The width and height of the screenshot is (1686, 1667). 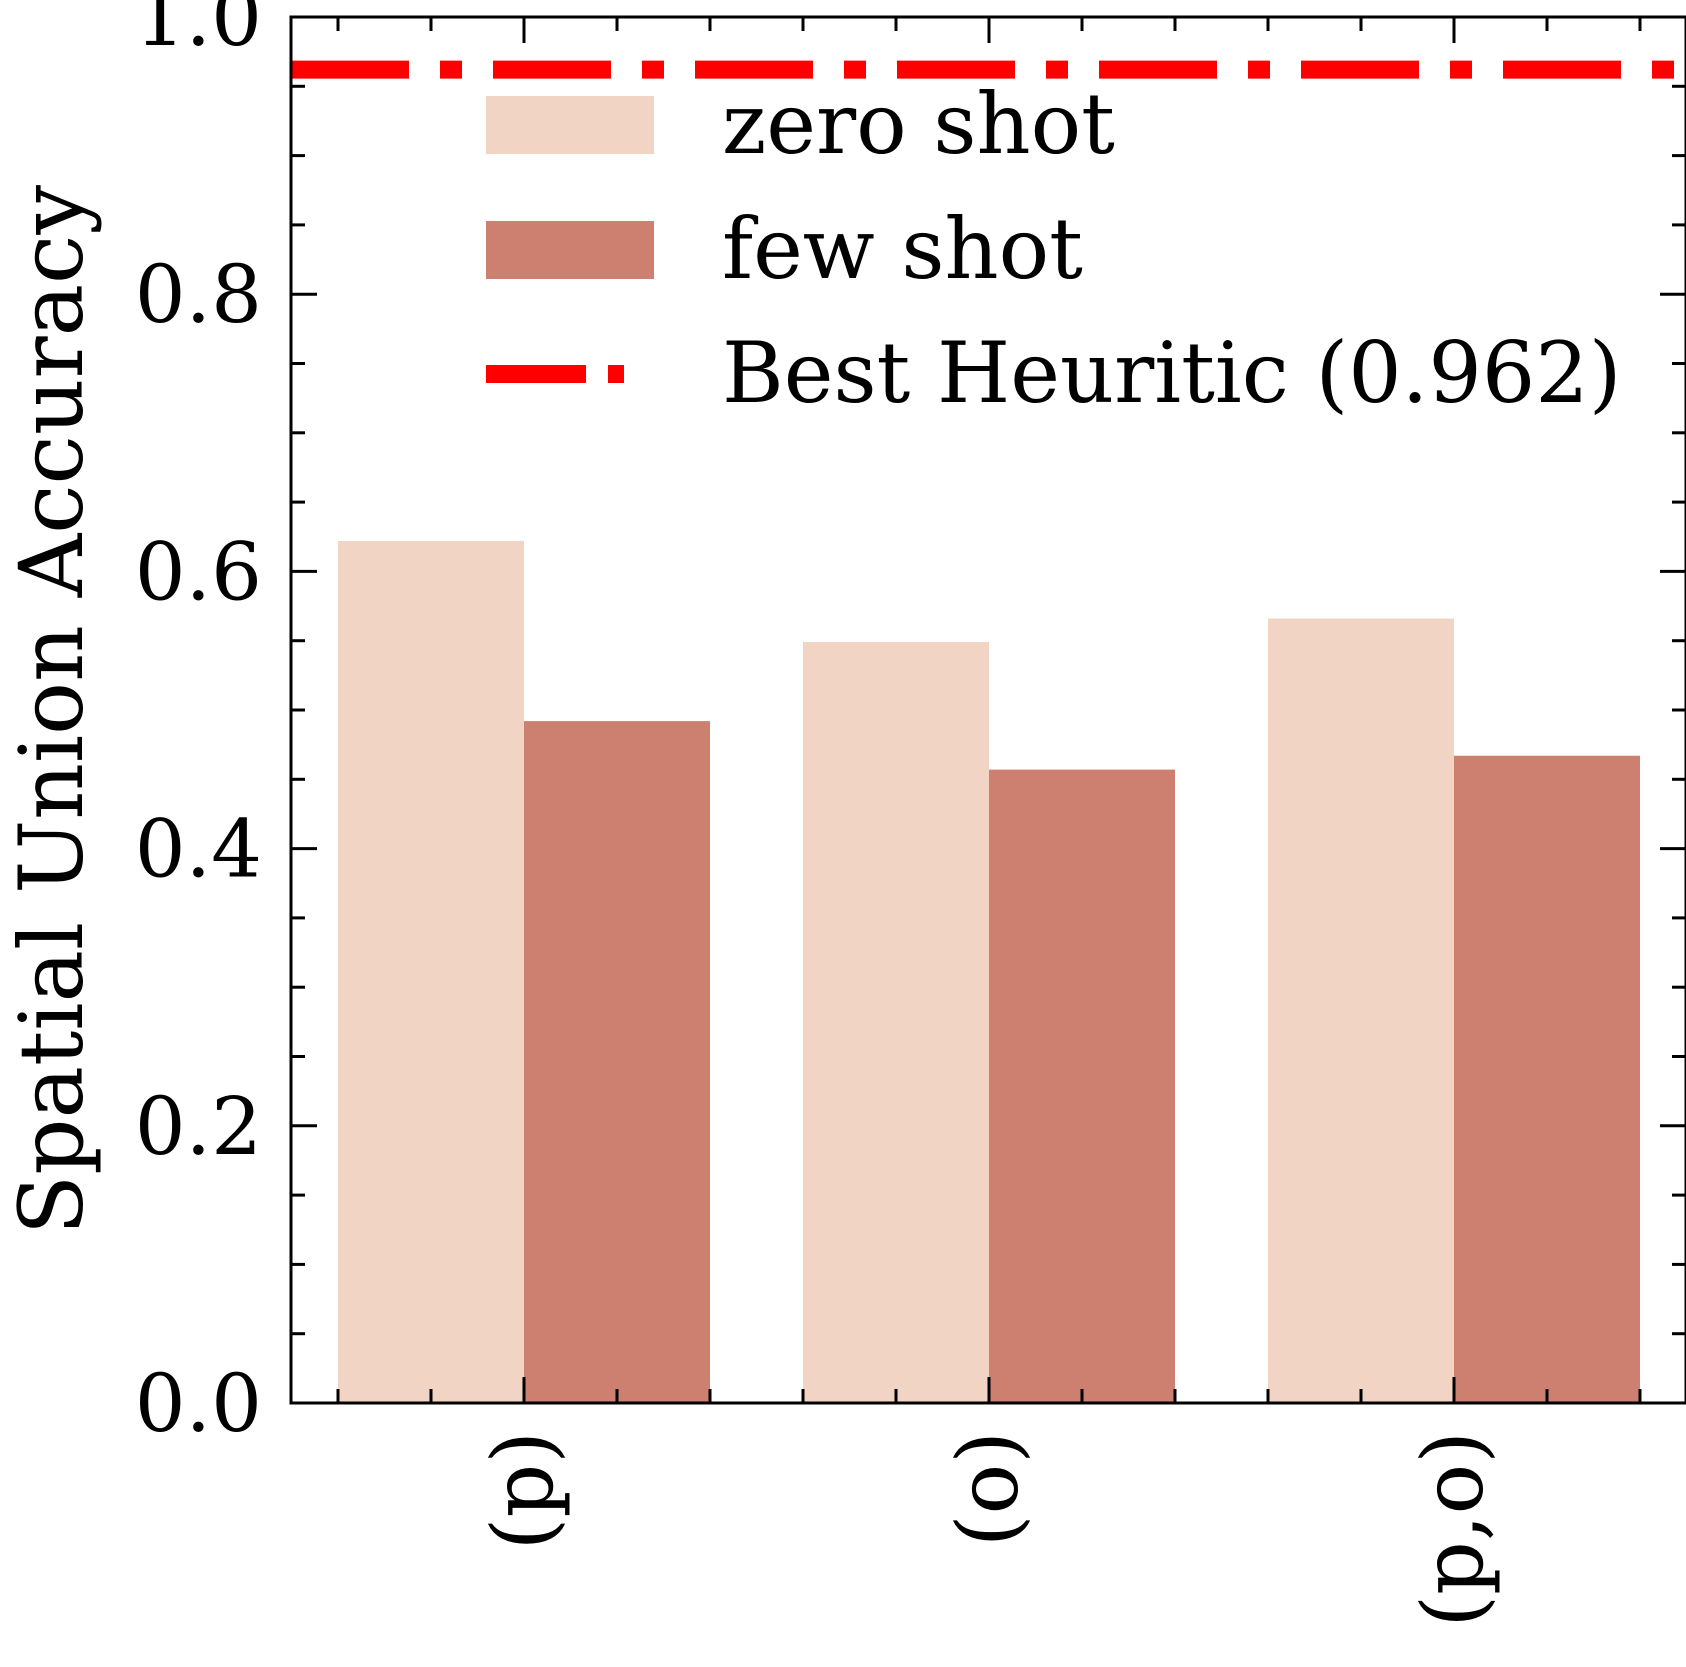 What do you see at coordinates (523, 1490) in the screenshot?
I see `x-tick-label: (p)` at bounding box center [523, 1490].